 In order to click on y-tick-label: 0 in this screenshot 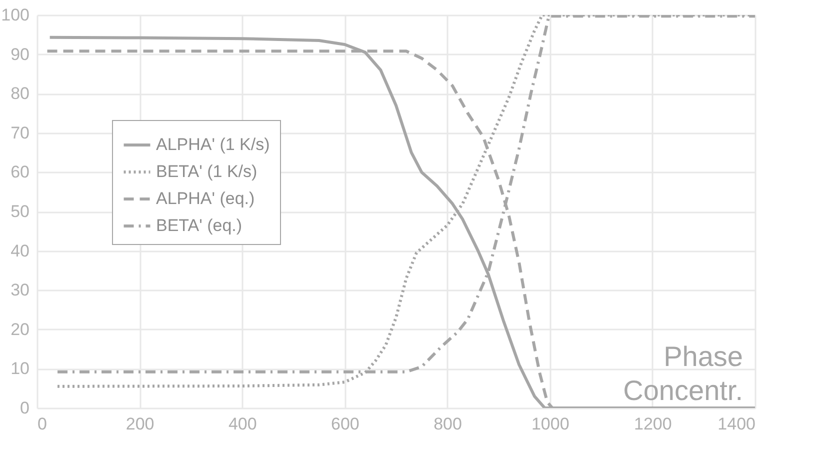, I will do `click(25, 408)`.